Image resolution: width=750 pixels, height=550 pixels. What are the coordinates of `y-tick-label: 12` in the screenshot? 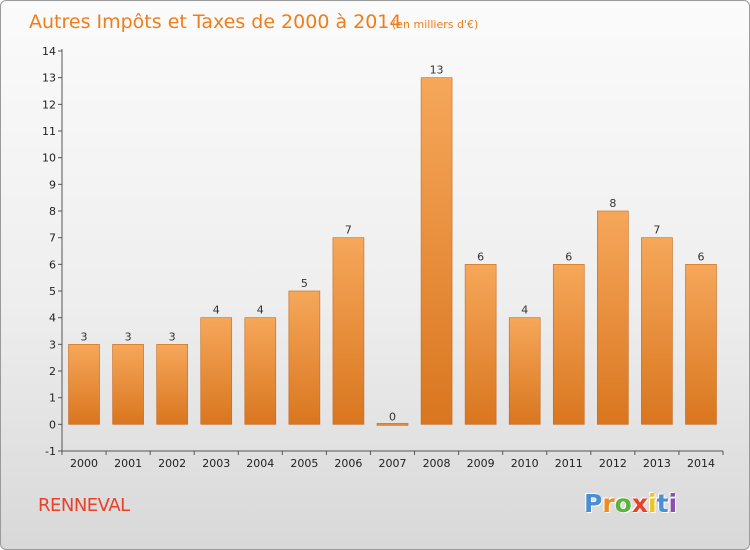 It's located at (49, 104).